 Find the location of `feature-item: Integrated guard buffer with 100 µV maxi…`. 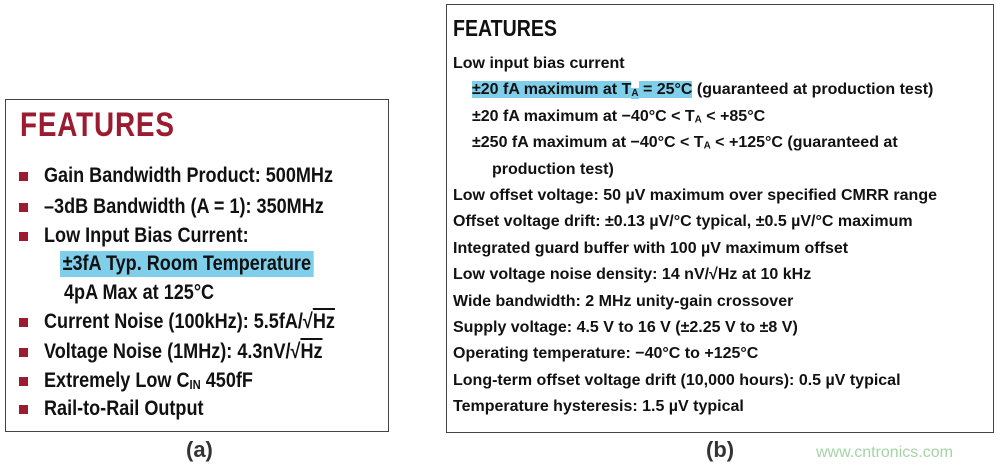

feature-item: Integrated guard buffer with 100 µV maxi… is located at coordinates (650, 249).